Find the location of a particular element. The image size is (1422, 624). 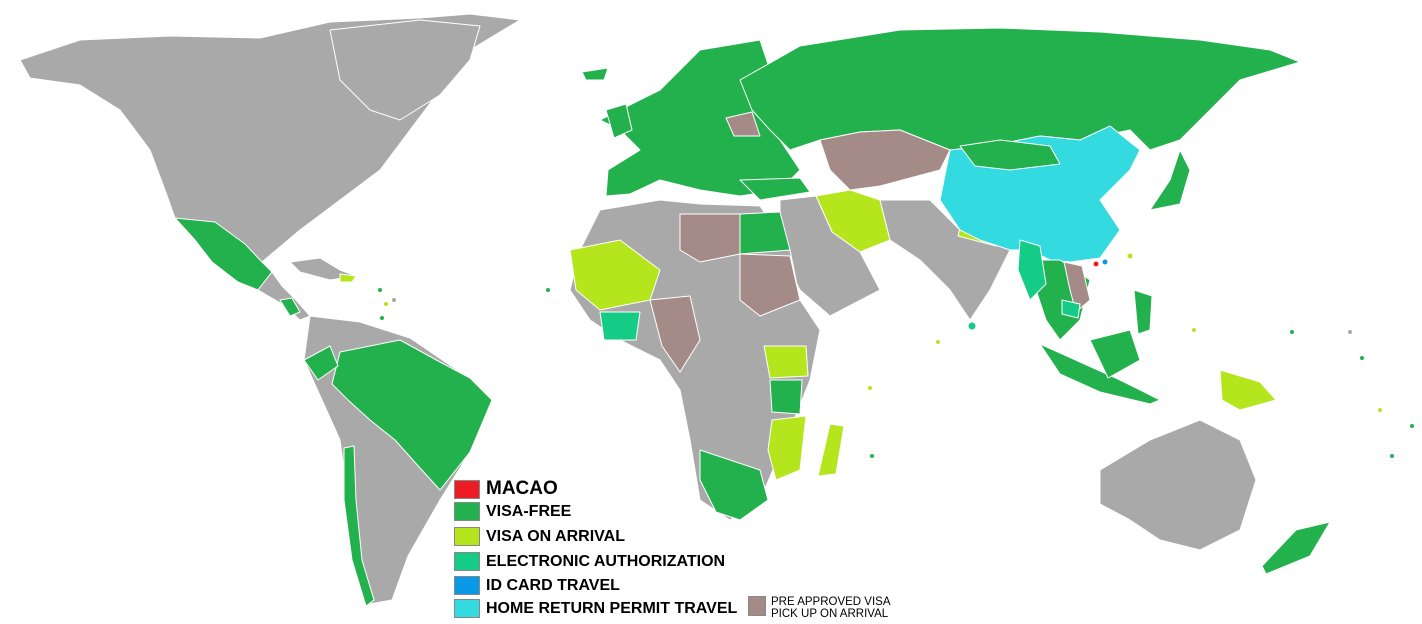

legend-label-electronic-authorization: ELECTRONIC AUTHORIZATION is located at coordinates (606, 561).